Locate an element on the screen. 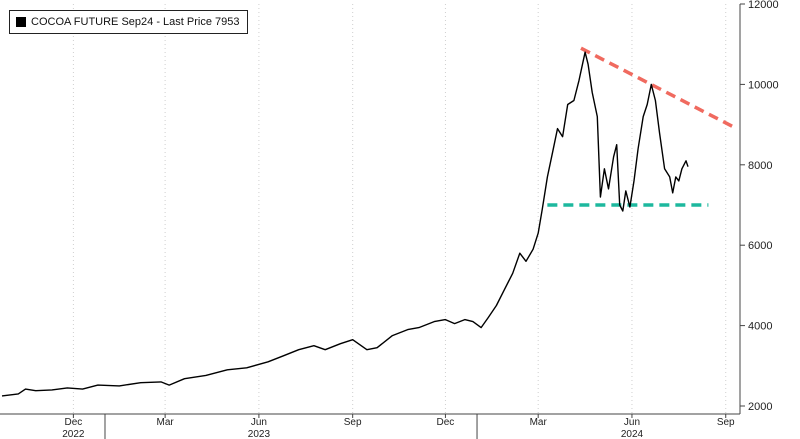  y-tick-label-1: 4000 is located at coordinates (760, 327).